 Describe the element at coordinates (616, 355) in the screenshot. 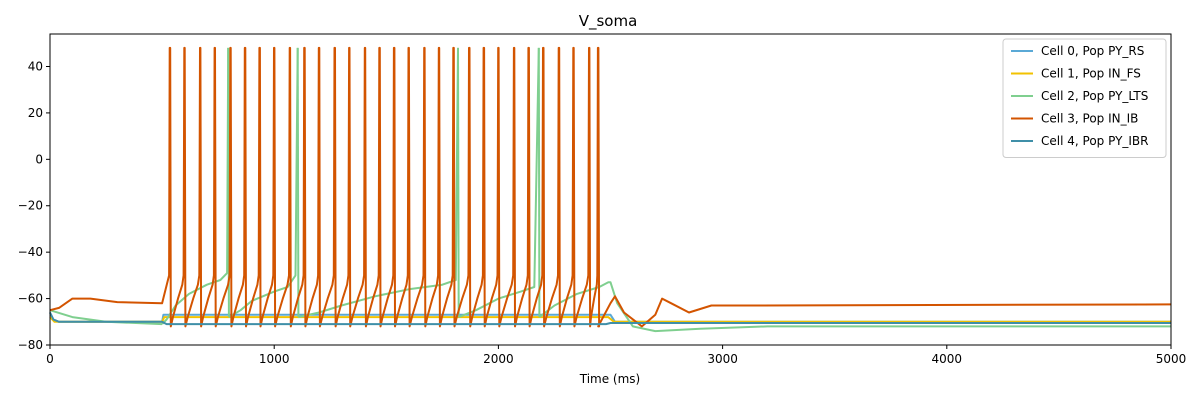

I see `x-axis: 0 1000 2000 3000 4000 5000` at that location.